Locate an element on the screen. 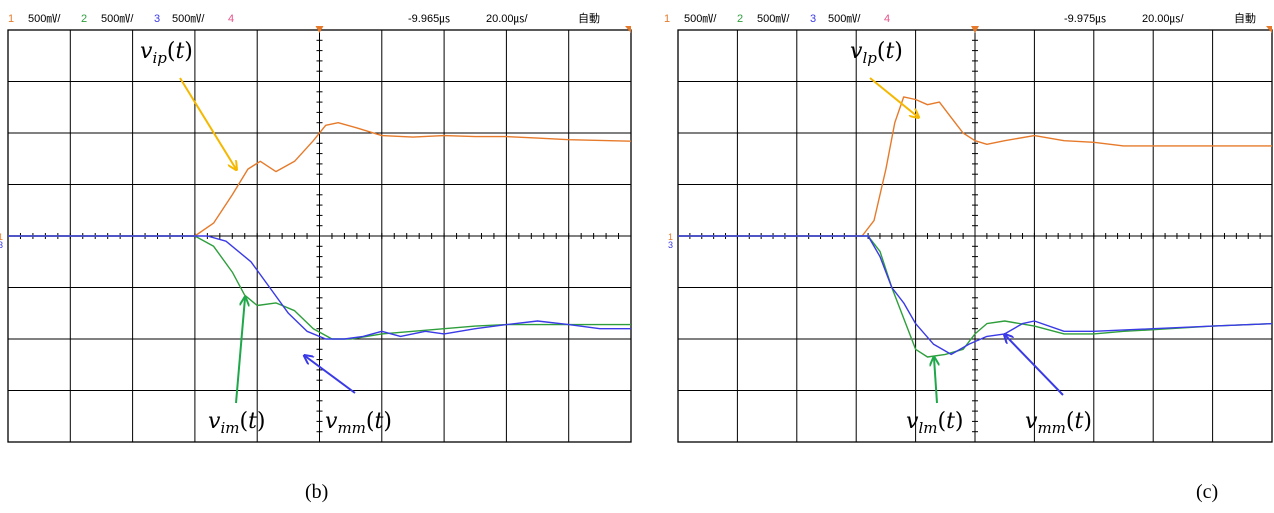 The width and height of the screenshot is (1274, 513). annotation-label: vim(t) is located at coordinates (237, 423).